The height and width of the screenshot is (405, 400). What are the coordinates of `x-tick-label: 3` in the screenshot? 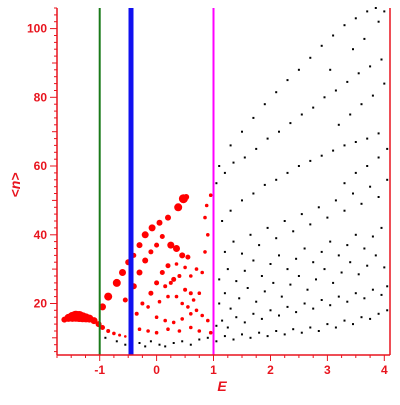 It's located at (327, 370).